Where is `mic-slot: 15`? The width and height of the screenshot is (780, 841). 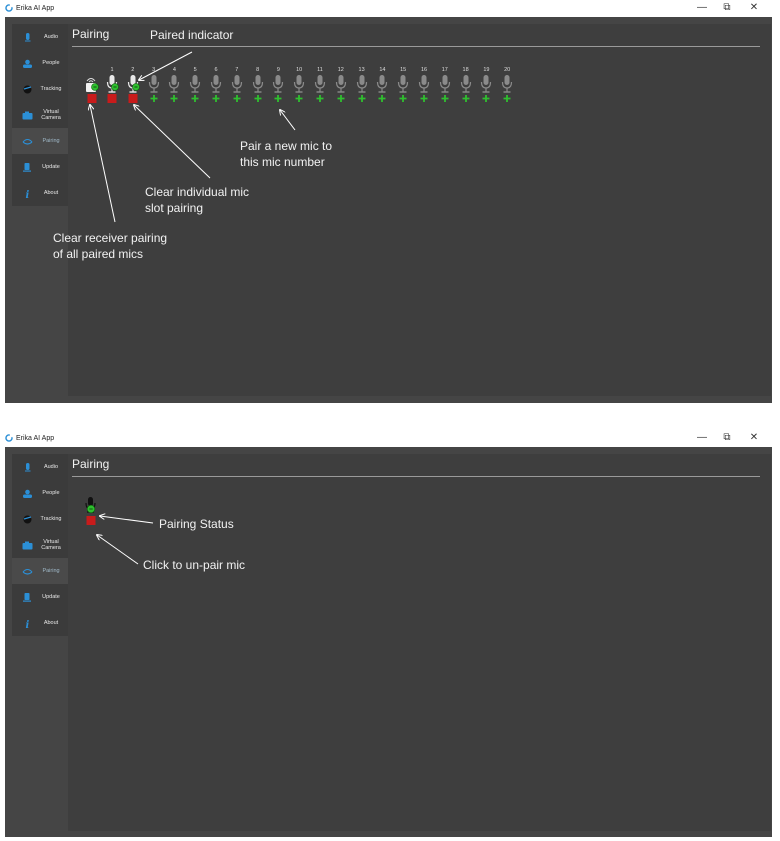
mic-slot: 15 is located at coordinates (403, 85).